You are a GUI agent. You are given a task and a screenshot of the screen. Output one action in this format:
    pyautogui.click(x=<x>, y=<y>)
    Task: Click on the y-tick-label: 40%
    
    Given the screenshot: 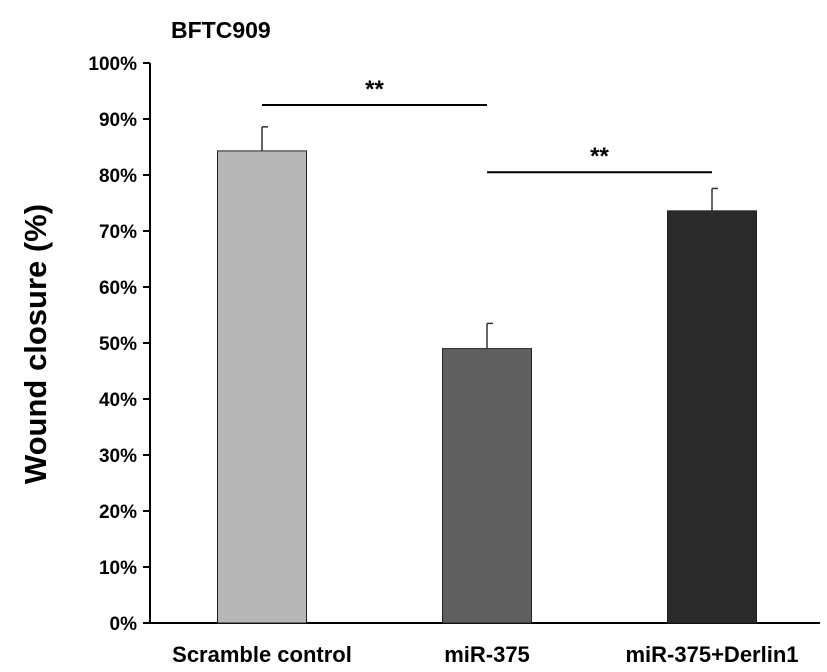 What is the action you would take?
    pyautogui.click(x=118, y=400)
    